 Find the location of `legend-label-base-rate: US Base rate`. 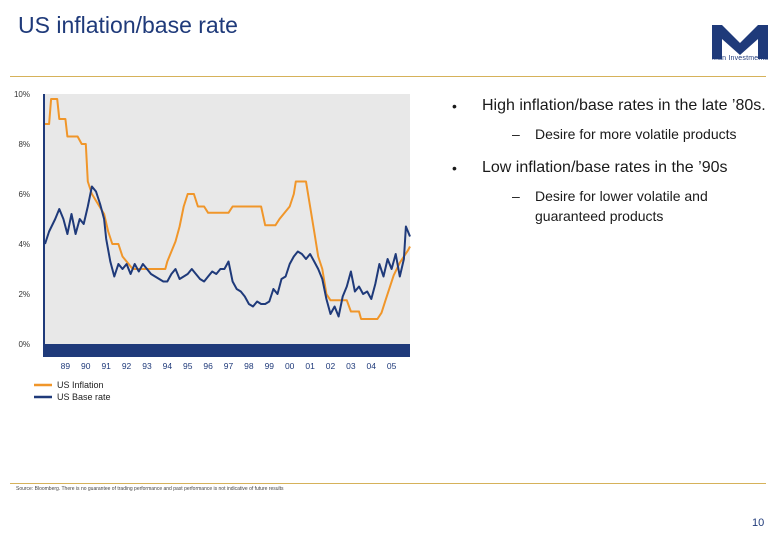

legend-label-base-rate: US Base rate is located at coordinates (84, 397).